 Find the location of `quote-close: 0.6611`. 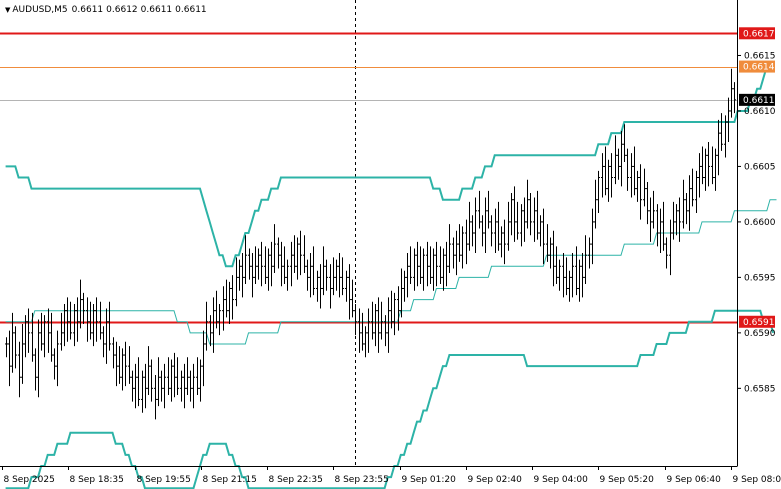

quote-close: 0.6611 is located at coordinates (191, 10).